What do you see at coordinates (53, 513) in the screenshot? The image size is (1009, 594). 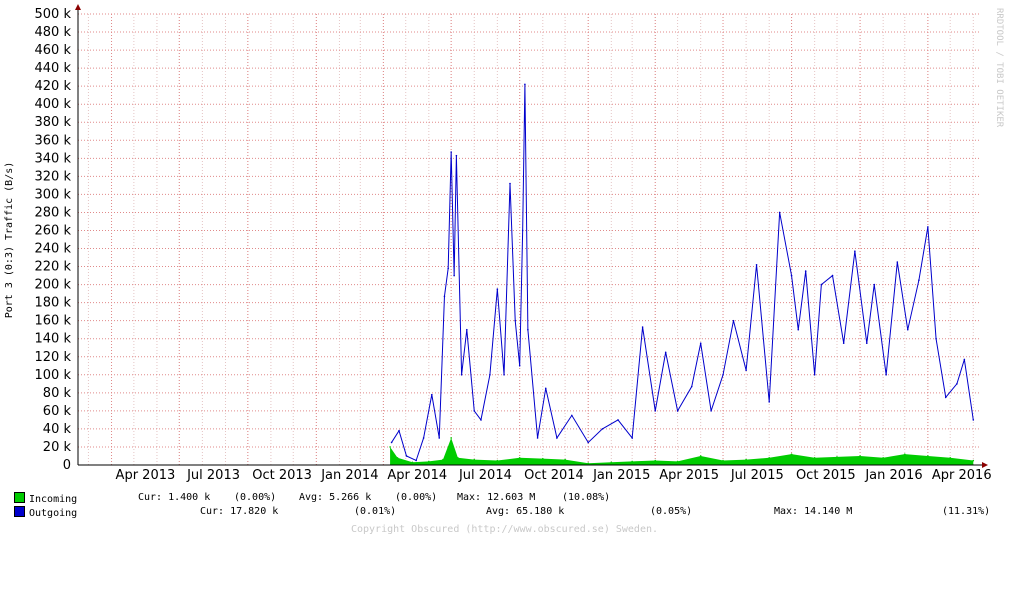 I see `legend-label: Outgoing` at bounding box center [53, 513].